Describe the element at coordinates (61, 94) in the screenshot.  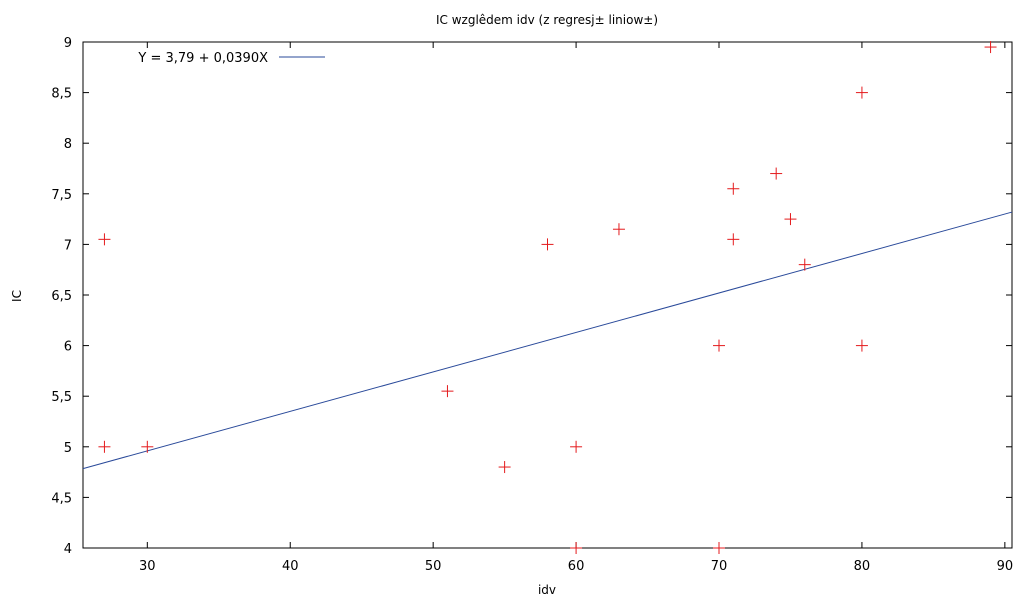
I see `y-tick-label: 8,5` at that location.